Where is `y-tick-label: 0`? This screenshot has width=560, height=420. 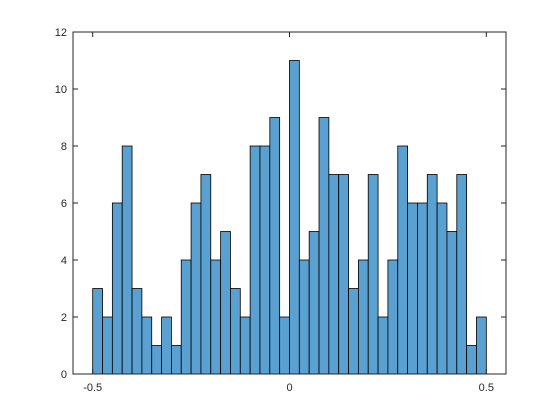 y-tick-label: 0 is located at coordinates (64, 375).